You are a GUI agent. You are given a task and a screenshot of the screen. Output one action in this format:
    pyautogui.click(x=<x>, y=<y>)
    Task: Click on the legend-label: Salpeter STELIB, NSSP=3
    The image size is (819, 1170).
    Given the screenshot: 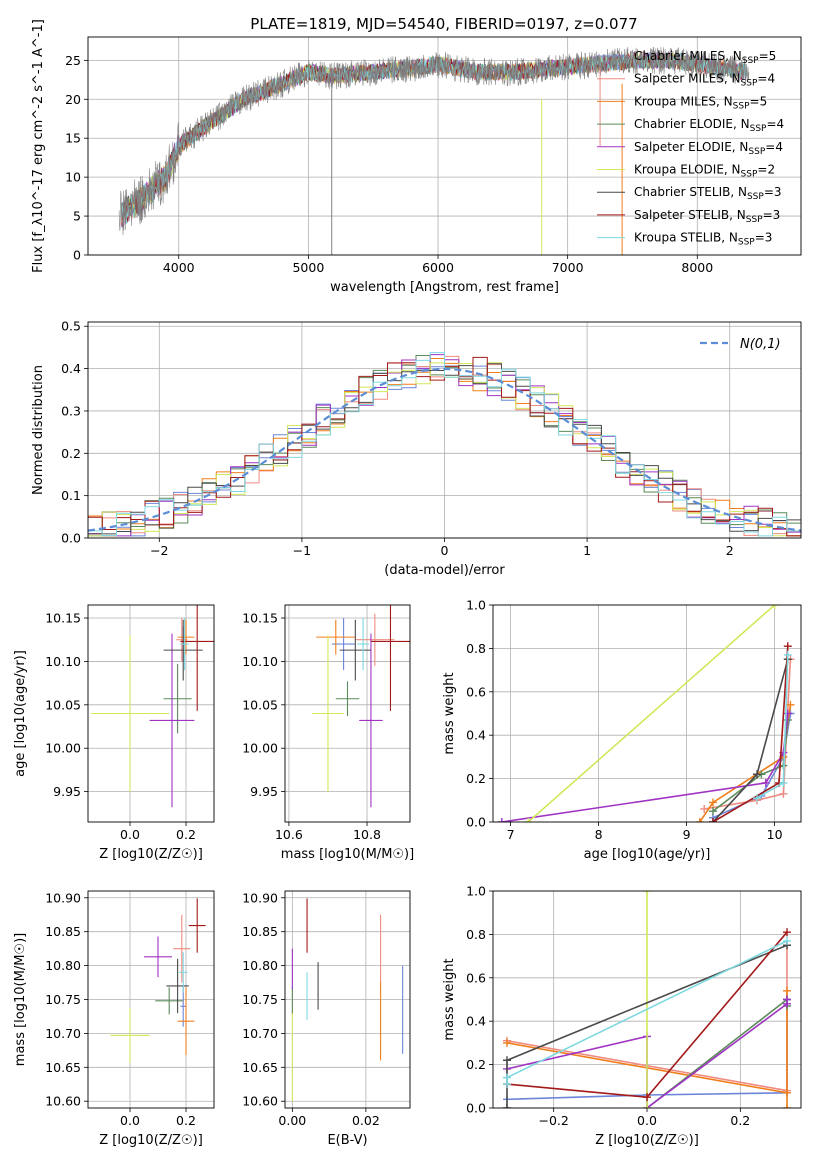 What is the action you would take?
    pyautogui.click(x=707, y=216)
    